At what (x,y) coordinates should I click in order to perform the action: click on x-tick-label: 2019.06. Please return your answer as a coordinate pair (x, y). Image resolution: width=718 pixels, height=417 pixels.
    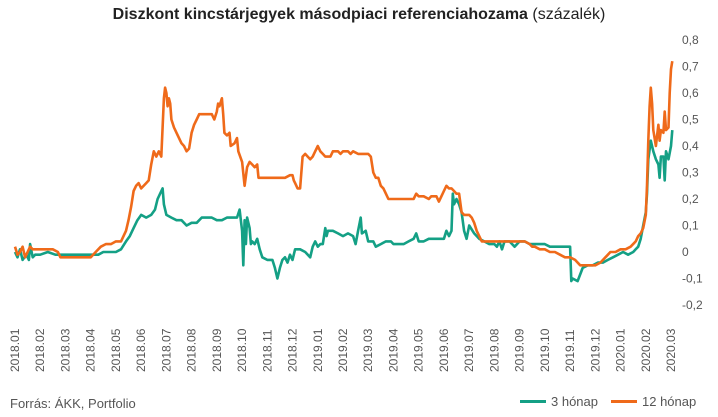
    Looking at the image, I should click on (444, 350).